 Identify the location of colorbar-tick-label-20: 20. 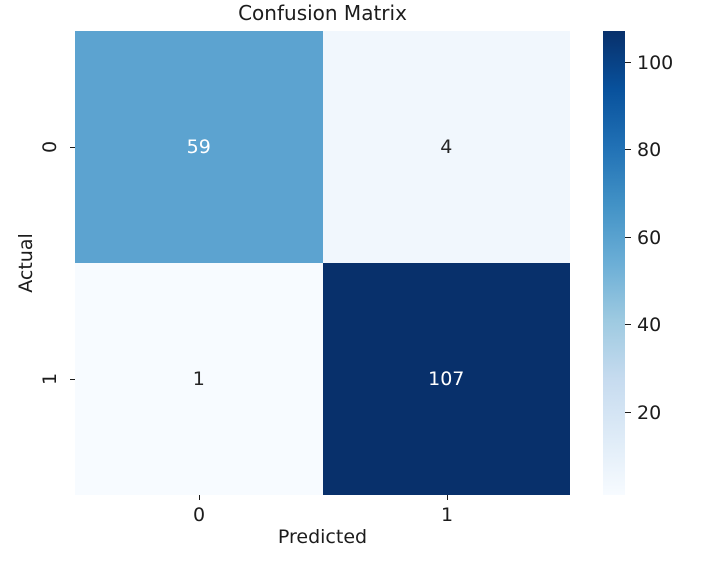
(649, 413).